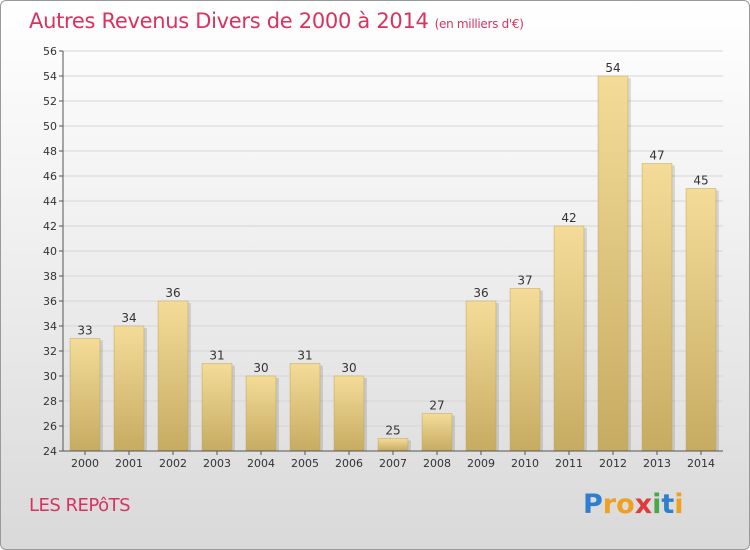  I want to click on x-tick-label: 2011, so click(569, 463).